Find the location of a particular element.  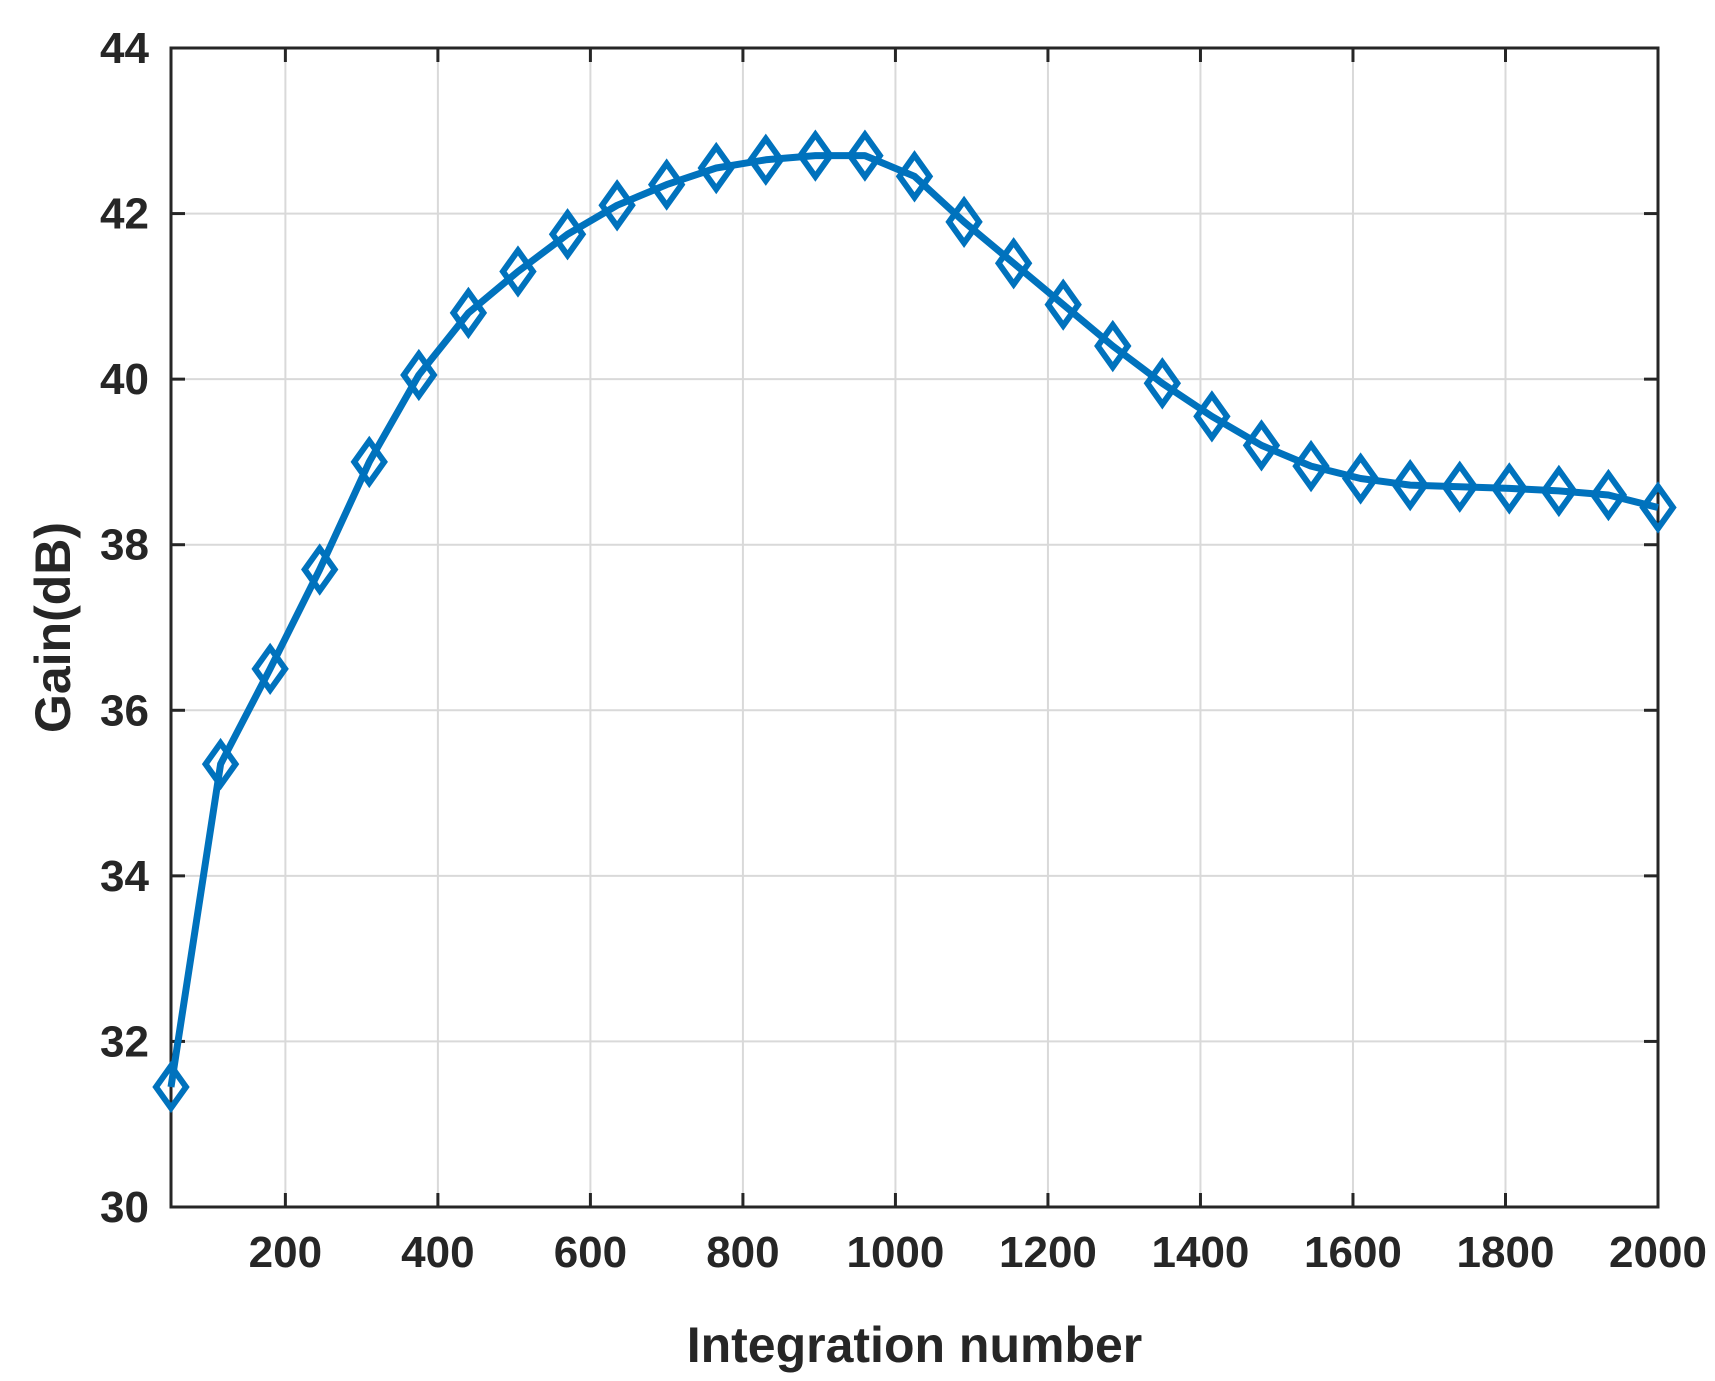

x-tick-label: 400 is located at coordinates (437, 1252).